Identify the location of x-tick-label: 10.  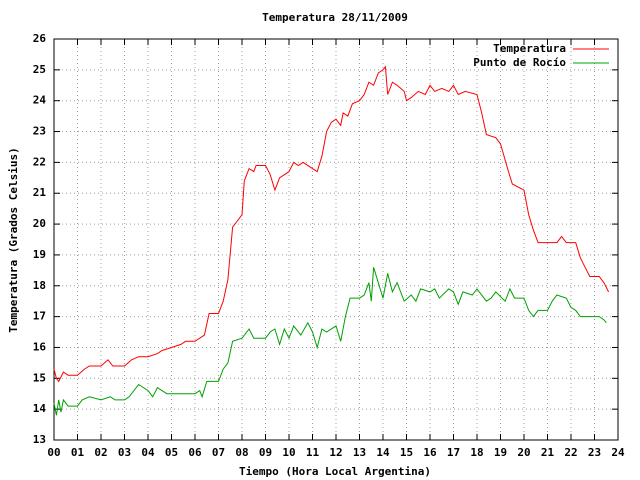
(288, 452).